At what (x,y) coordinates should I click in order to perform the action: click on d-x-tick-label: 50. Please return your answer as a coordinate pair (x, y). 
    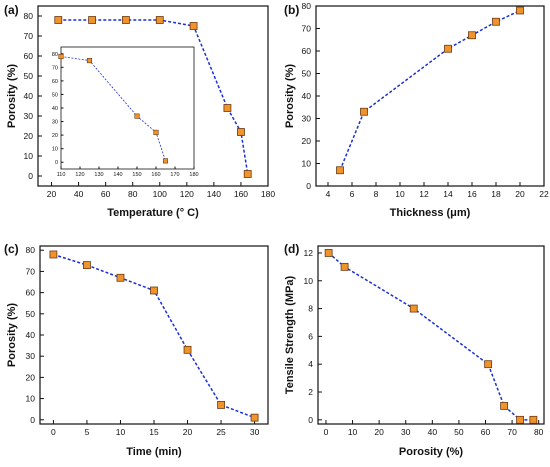
    Looking at the image, I should click on (459, 432).